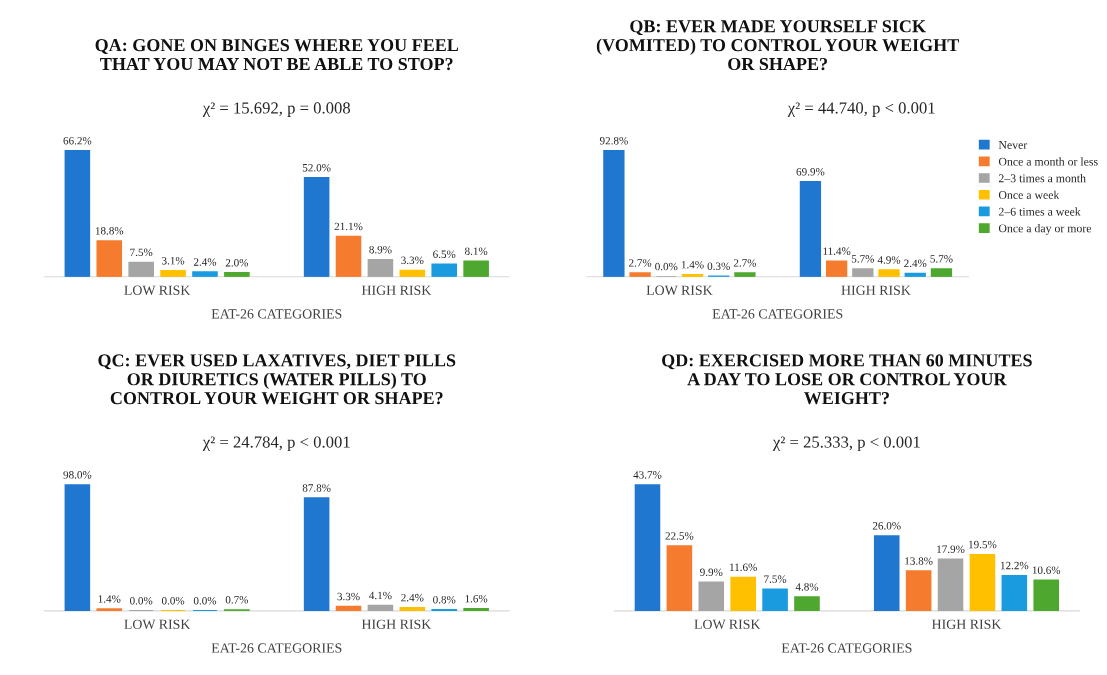 This screenshot has width=1107, height=675. Describe the element at coordinates (444, 599) in the screenshot. I see `data-label: 0.8%` at that location.